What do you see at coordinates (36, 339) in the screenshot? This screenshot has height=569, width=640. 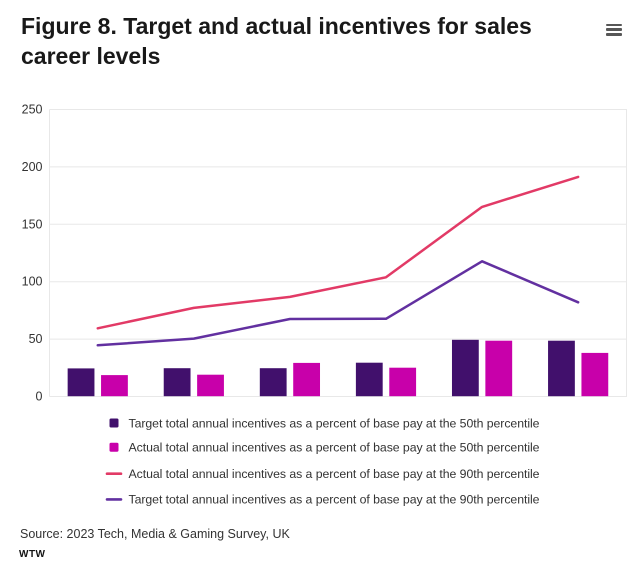 I see `svg-text: 50` at bounding box center [36, 339].